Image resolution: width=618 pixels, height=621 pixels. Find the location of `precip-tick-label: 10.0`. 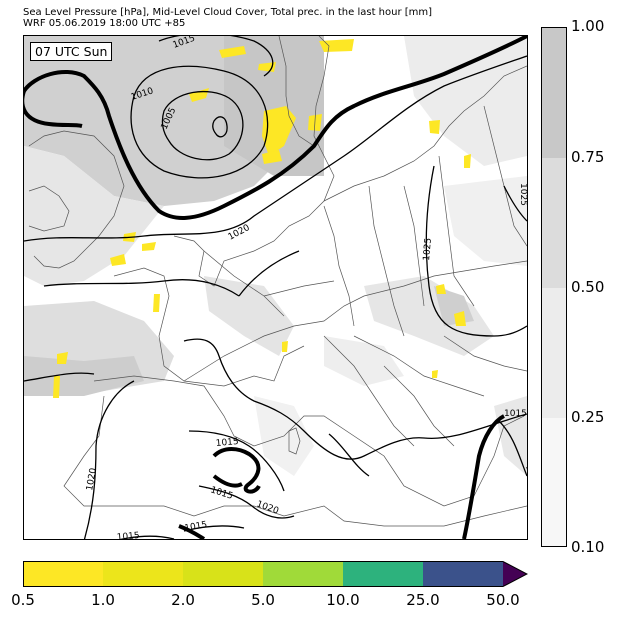

precip-tick-label: 10.0 is located at coordinates (343, 600).